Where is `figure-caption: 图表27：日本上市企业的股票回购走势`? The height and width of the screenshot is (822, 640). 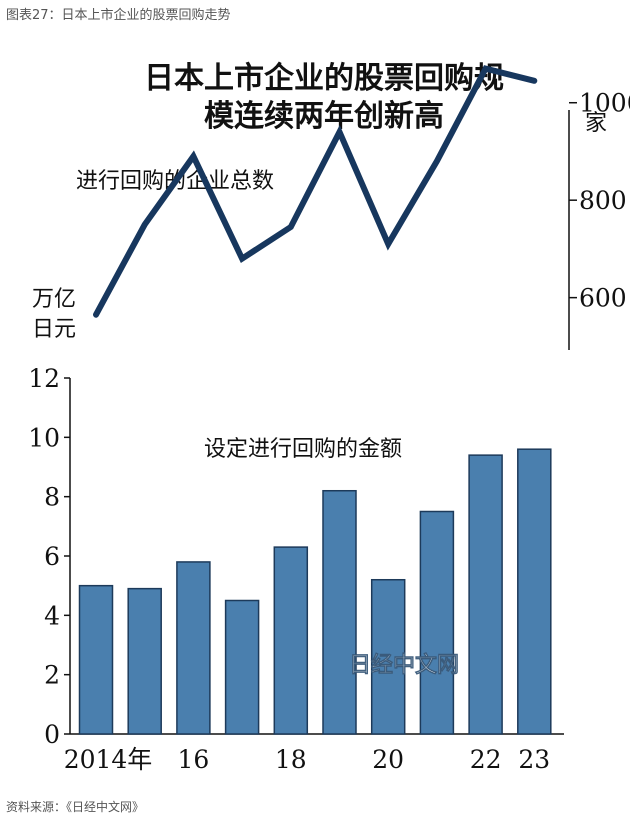
figure-caption: 图表27：日本上市企业的股票回购走势 is located at coordinates (118, 15).